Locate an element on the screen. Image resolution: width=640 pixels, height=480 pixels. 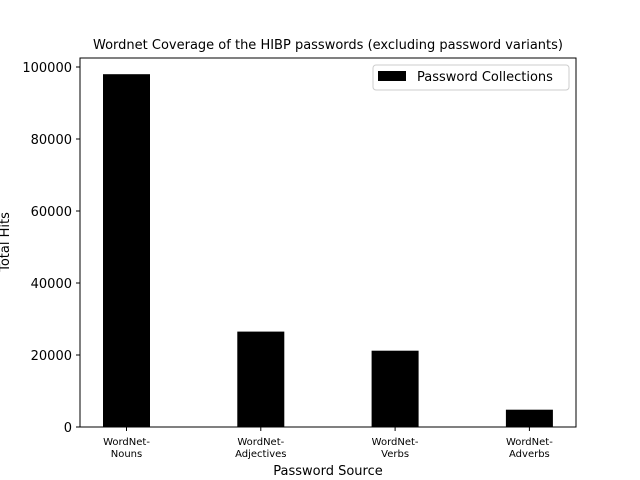
y-tick-label-4: 80000 is located at coordinates (51, 140).